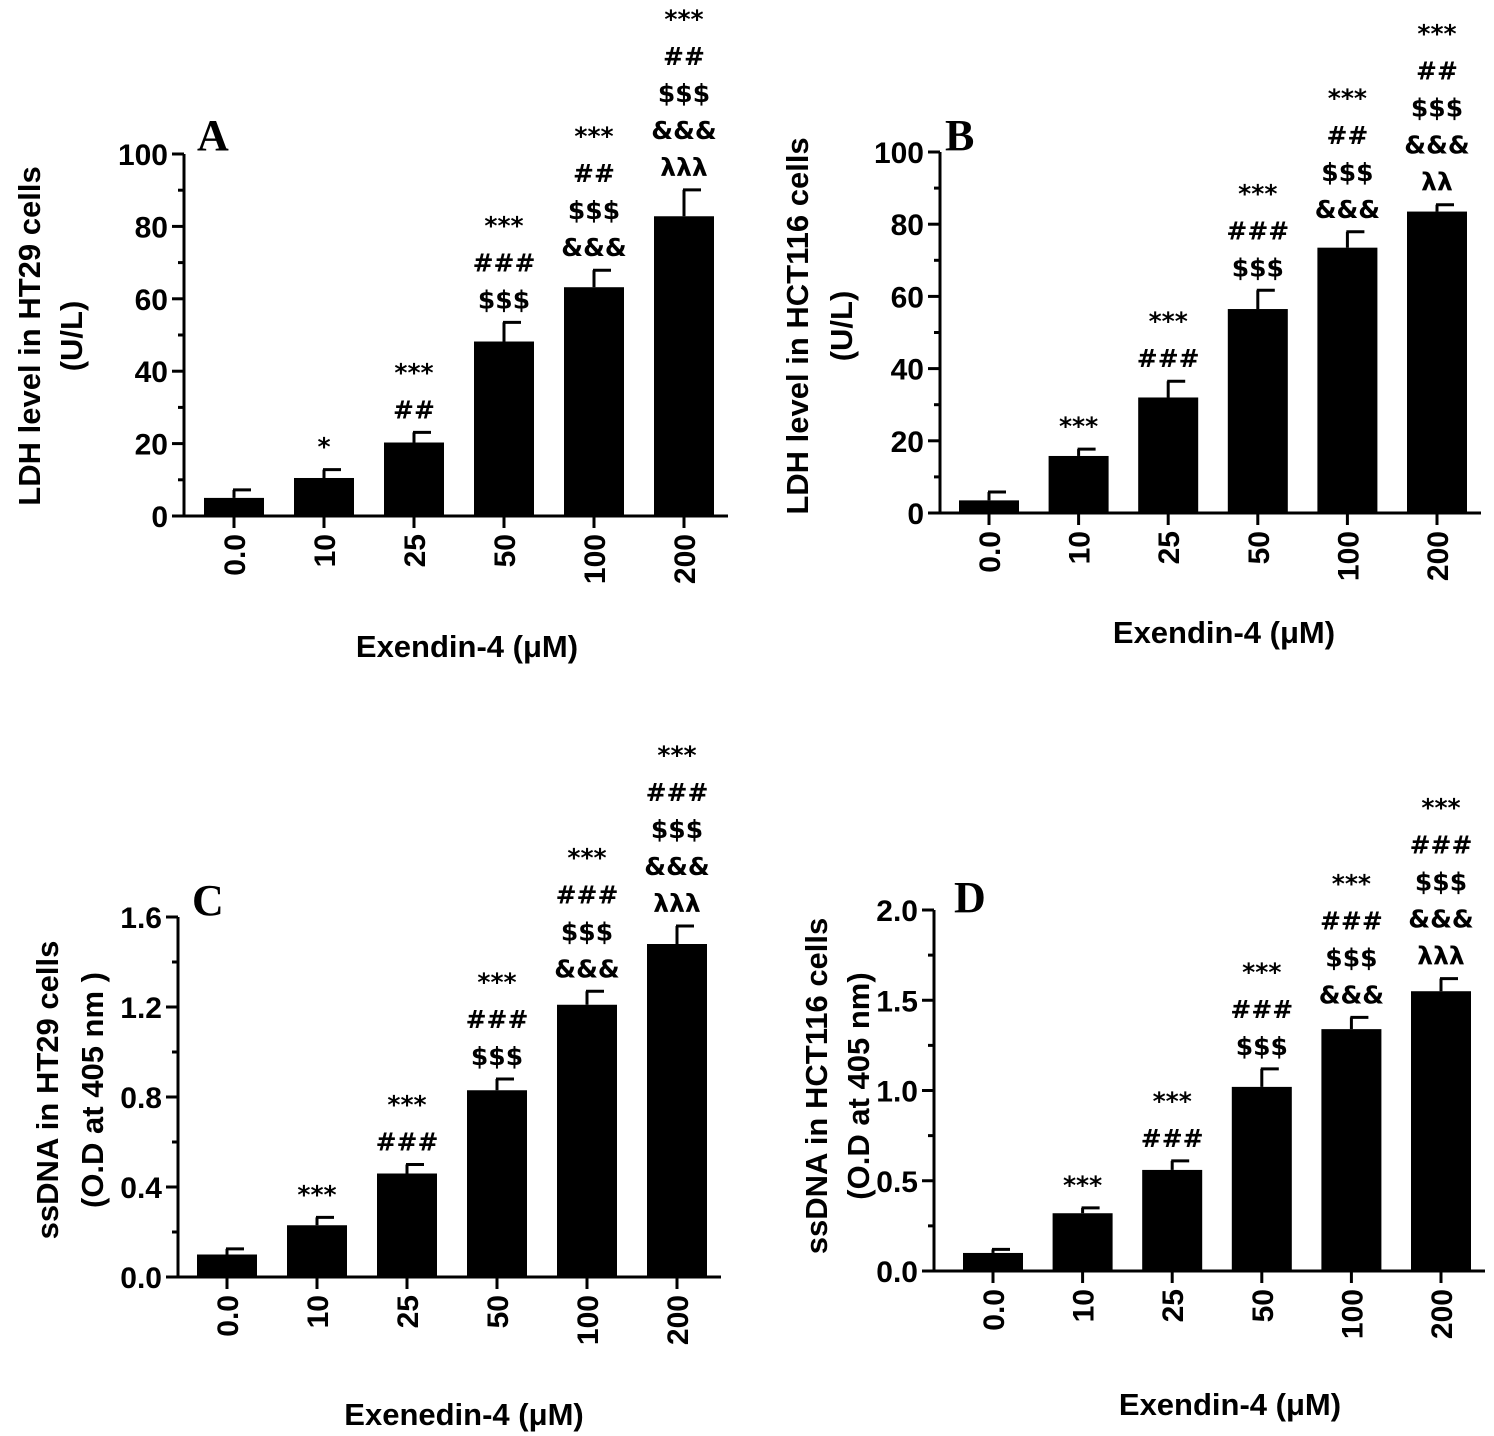 This screenshot has width=1494, height=1436. I want to click on panel-d-y-tick-label: 0.0, so click(897, 1272).